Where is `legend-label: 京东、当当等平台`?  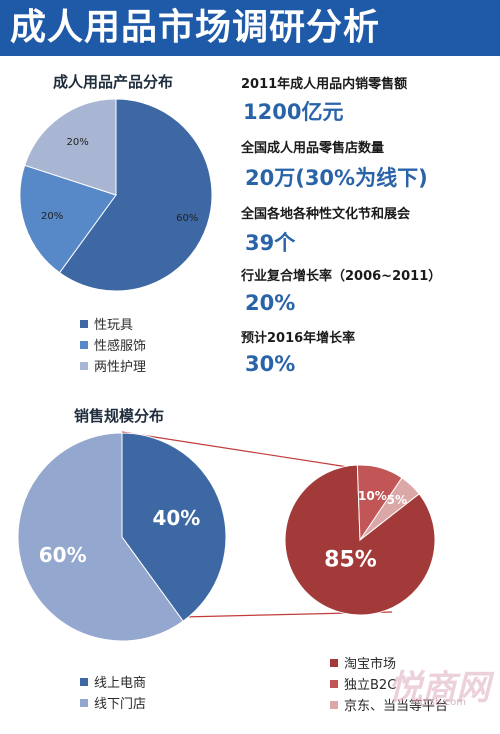
legend-label: 京东、当当等平台 is located at coordinates (396, 706).